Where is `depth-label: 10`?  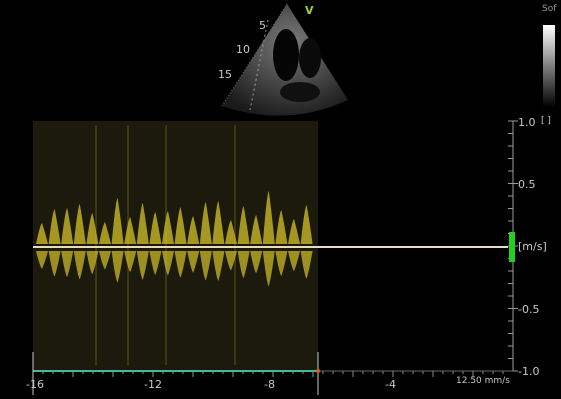
depth-label: 10 is located at coordinates (243, 49).